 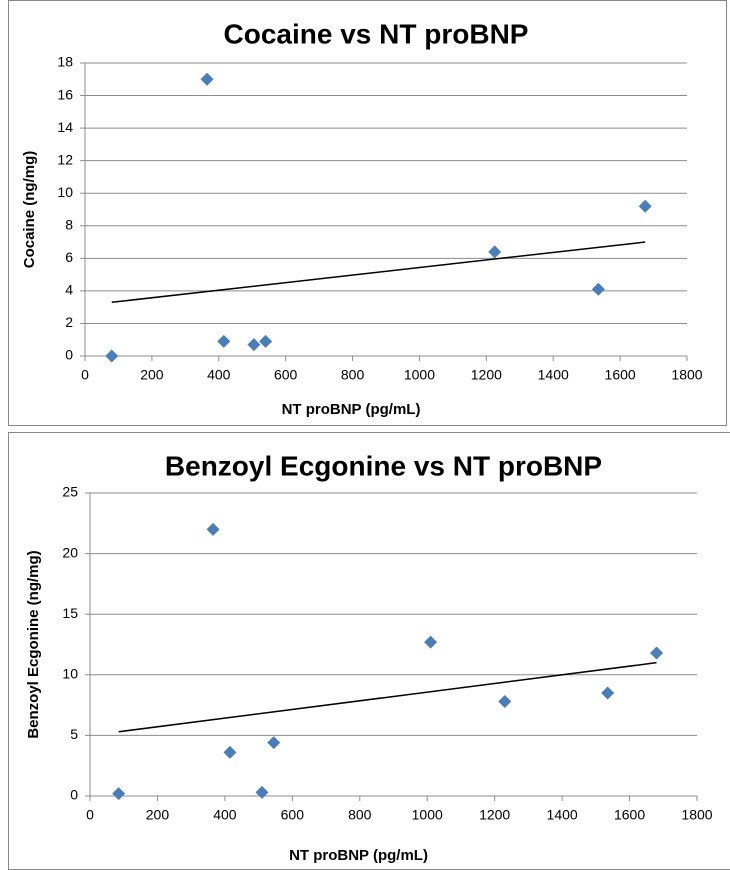 I want to click on y-tick-label: 16, so click(x=65, y=94).